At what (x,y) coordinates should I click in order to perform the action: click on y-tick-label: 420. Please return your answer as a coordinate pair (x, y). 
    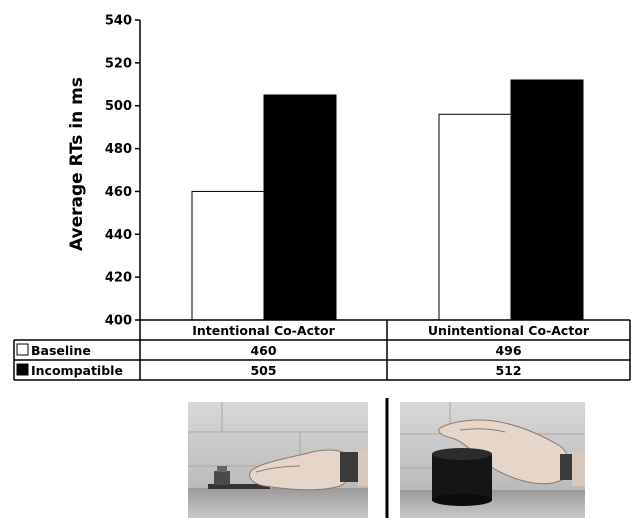
    Looking at the image, I should click on (118, 278).